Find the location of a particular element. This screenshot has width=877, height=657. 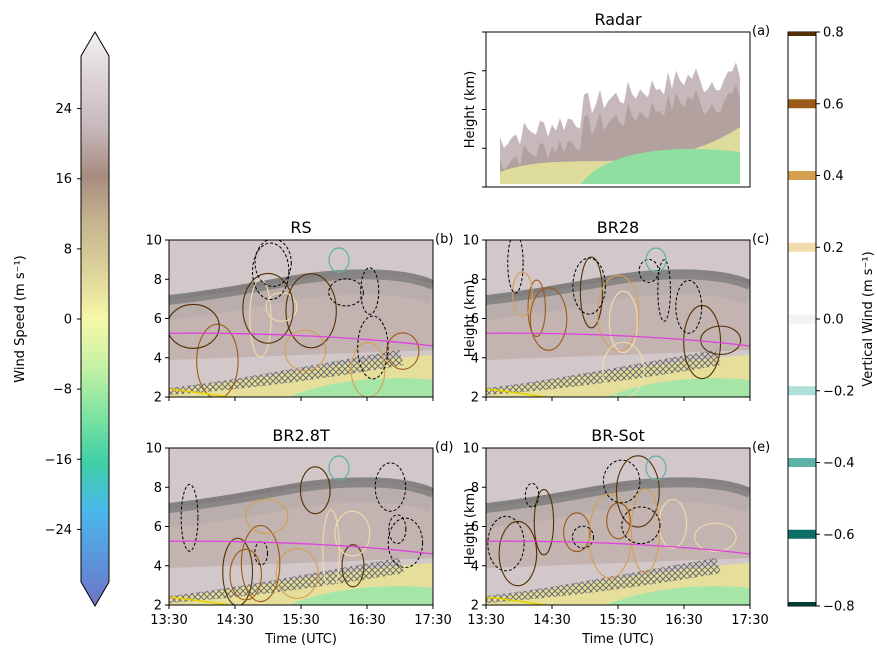

panel-title: BR28 is located at coordinates (618, 227).